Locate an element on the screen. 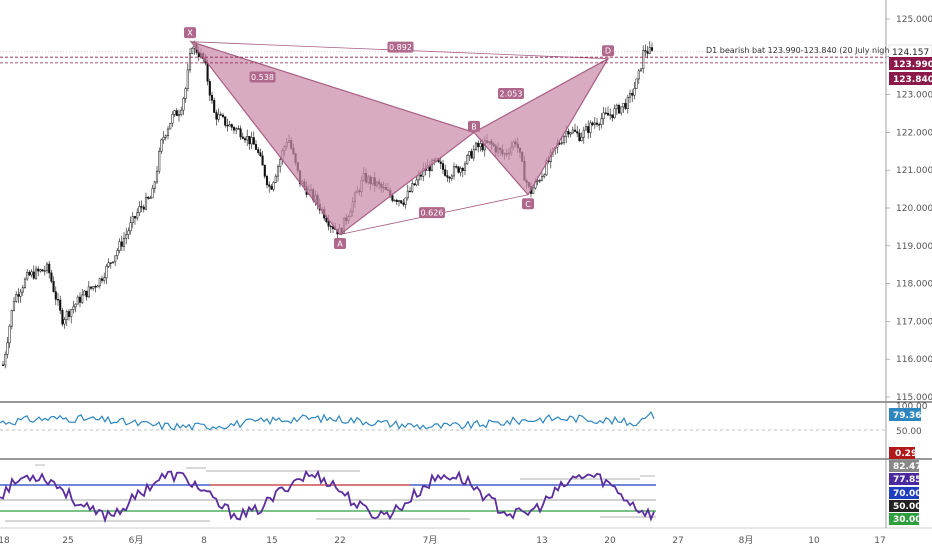  time-tick-label: 8月 is located at coordinates (746, 540).